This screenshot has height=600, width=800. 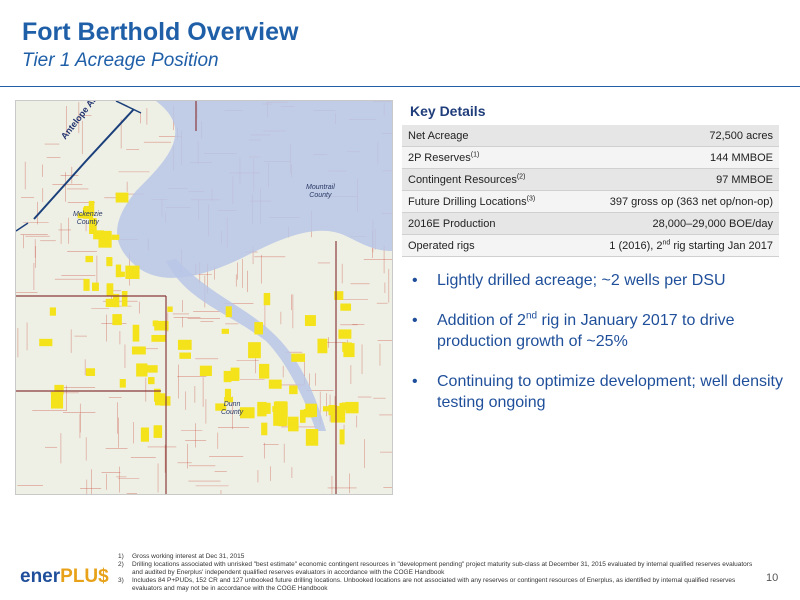 I want to click on table-row: 2016E Production 28,000–29,000 BOE/day, so click(x=590, y=223).